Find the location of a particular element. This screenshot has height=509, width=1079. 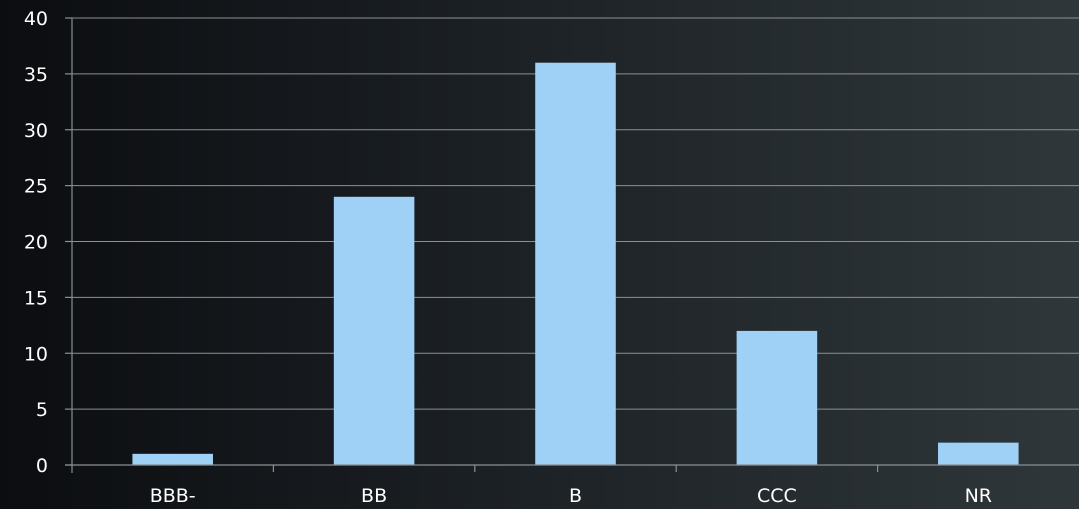

y-tick-label: 30 is located at coordinates (36, 131).